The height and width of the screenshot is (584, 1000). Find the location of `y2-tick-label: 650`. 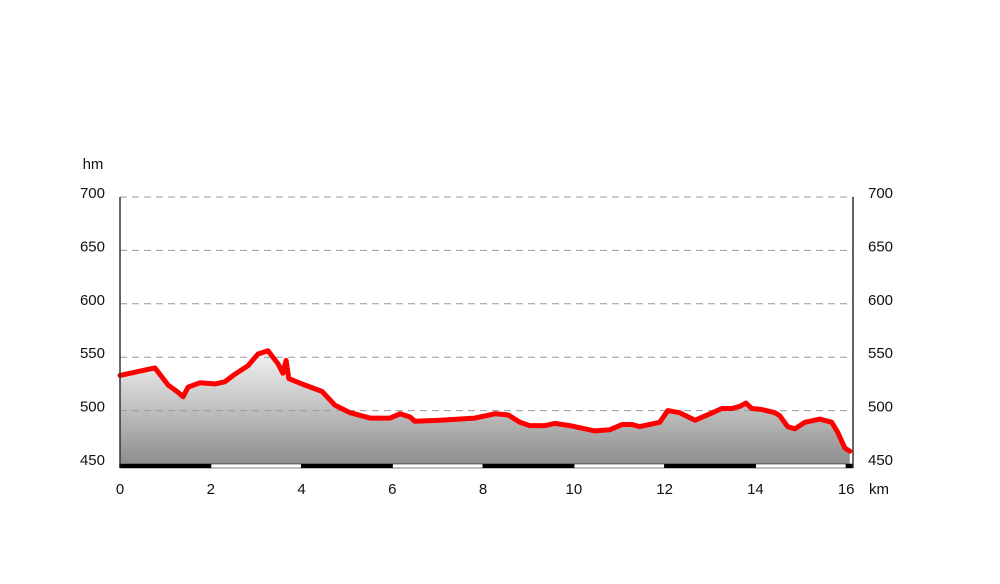

y2-tick-label: 650 is located at coordinates (880, 246).